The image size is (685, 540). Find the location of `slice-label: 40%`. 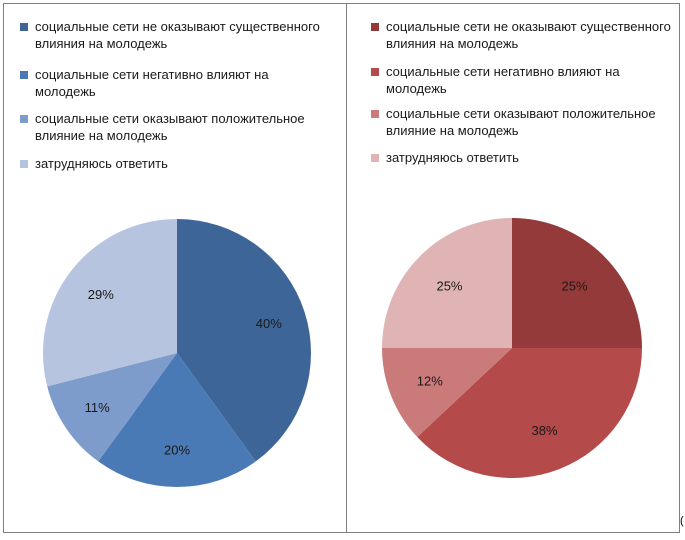

slice-label: 40% is located at coordinates (269, 323).